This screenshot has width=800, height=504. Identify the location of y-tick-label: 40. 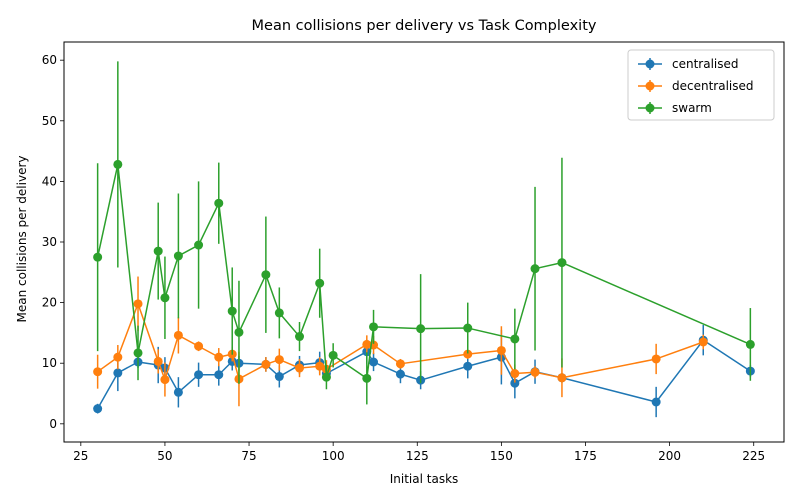
(49, 181).